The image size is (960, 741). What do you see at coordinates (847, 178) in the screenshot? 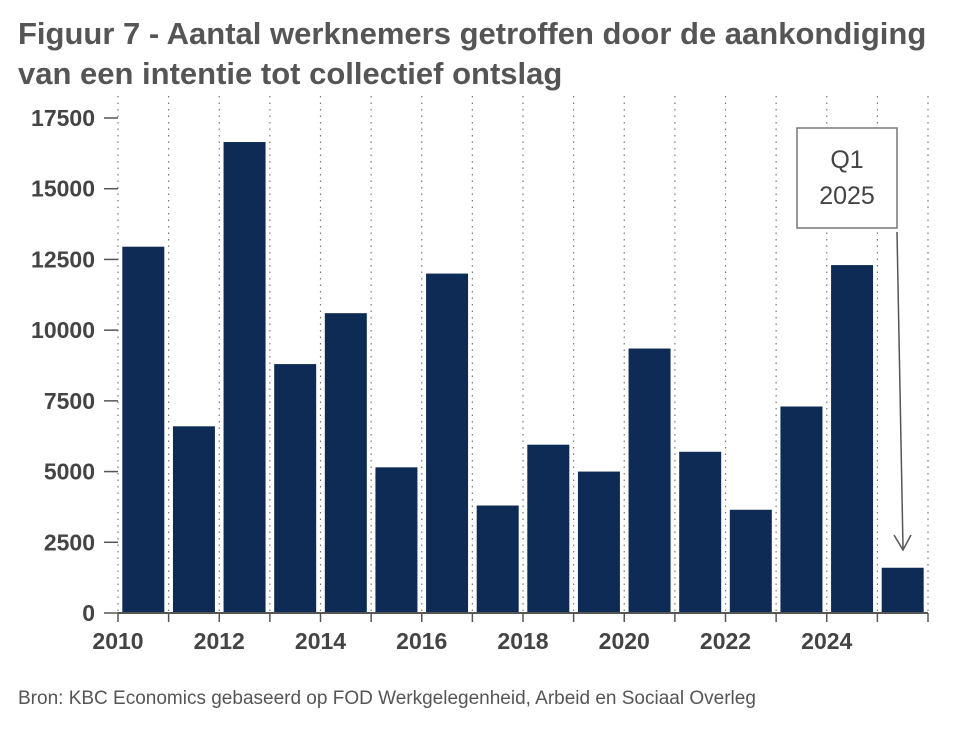
I see `annotation-box` at bounding box center [847, 178].